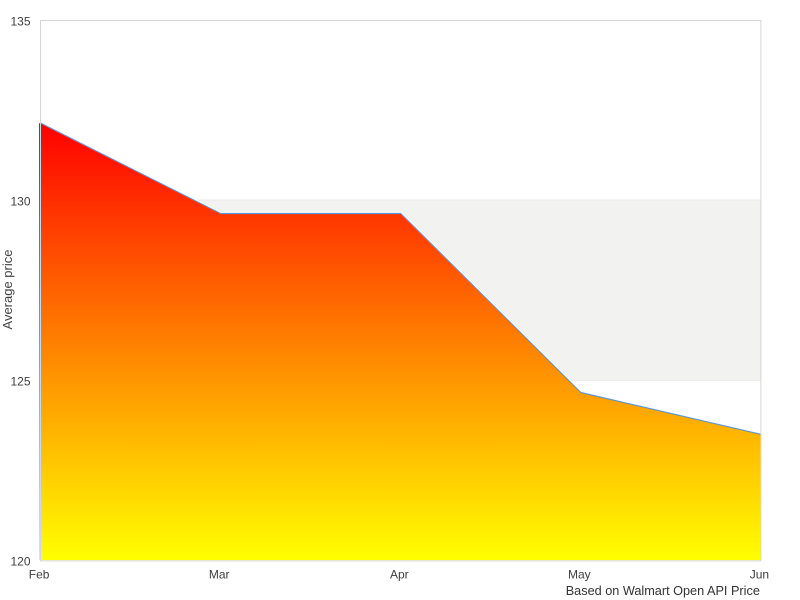  What do you see at coordinates (219, 574) in the screenshot?
I see `svg-text: Mar` at bounding box center [219, 574].